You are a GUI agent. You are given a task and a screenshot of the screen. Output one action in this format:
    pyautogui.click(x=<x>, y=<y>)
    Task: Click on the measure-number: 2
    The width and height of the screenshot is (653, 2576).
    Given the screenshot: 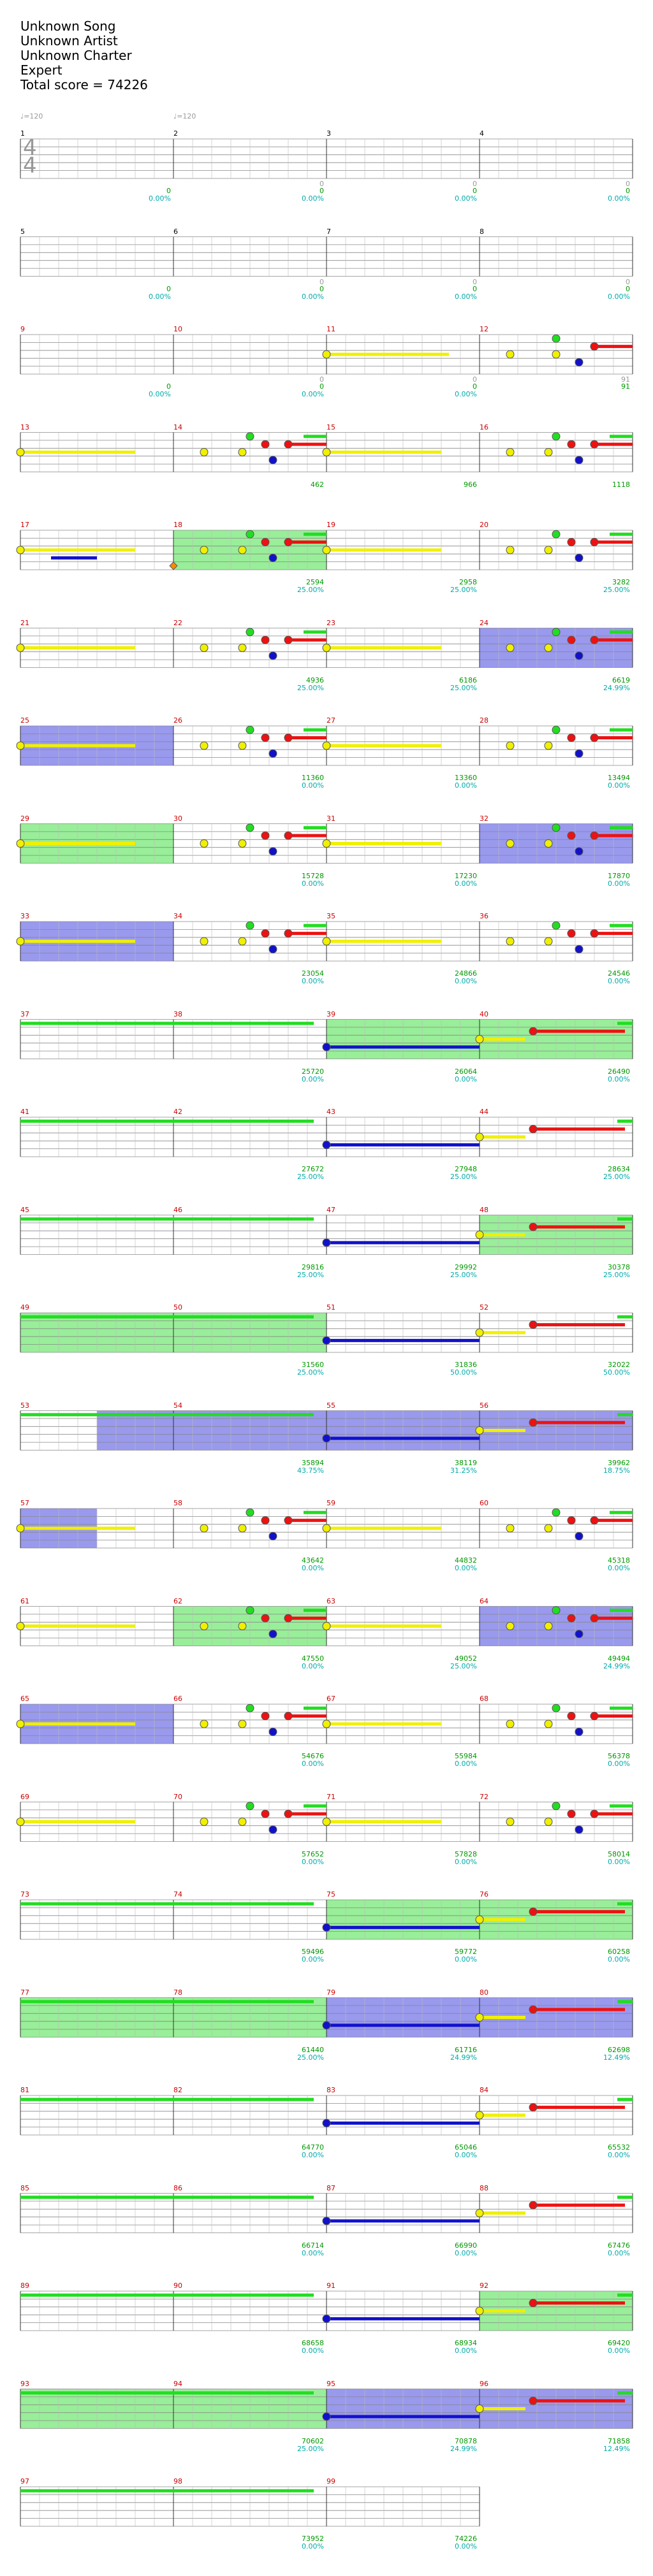 What is the action you would take?
    pyautogui.click(x=175, y=133)
    